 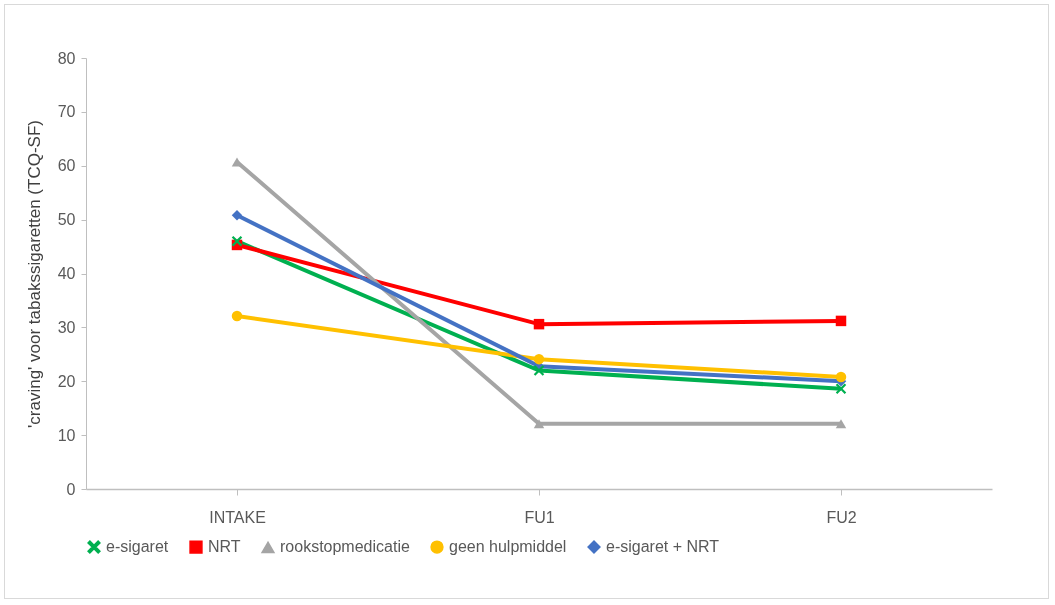 What do you see at coordinates (66, 58) in the screenshot?
I see `y-tick-label: 80` at bounding box center [66, 58].